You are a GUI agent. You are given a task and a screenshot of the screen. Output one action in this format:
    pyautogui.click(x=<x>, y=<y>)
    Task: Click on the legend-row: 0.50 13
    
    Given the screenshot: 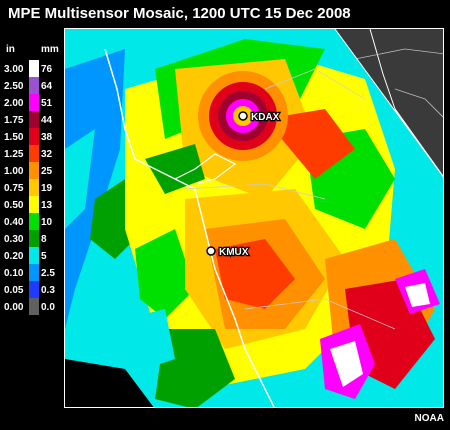 What is the action you would take?
    pyautogui.click(x=30, y=204)
    